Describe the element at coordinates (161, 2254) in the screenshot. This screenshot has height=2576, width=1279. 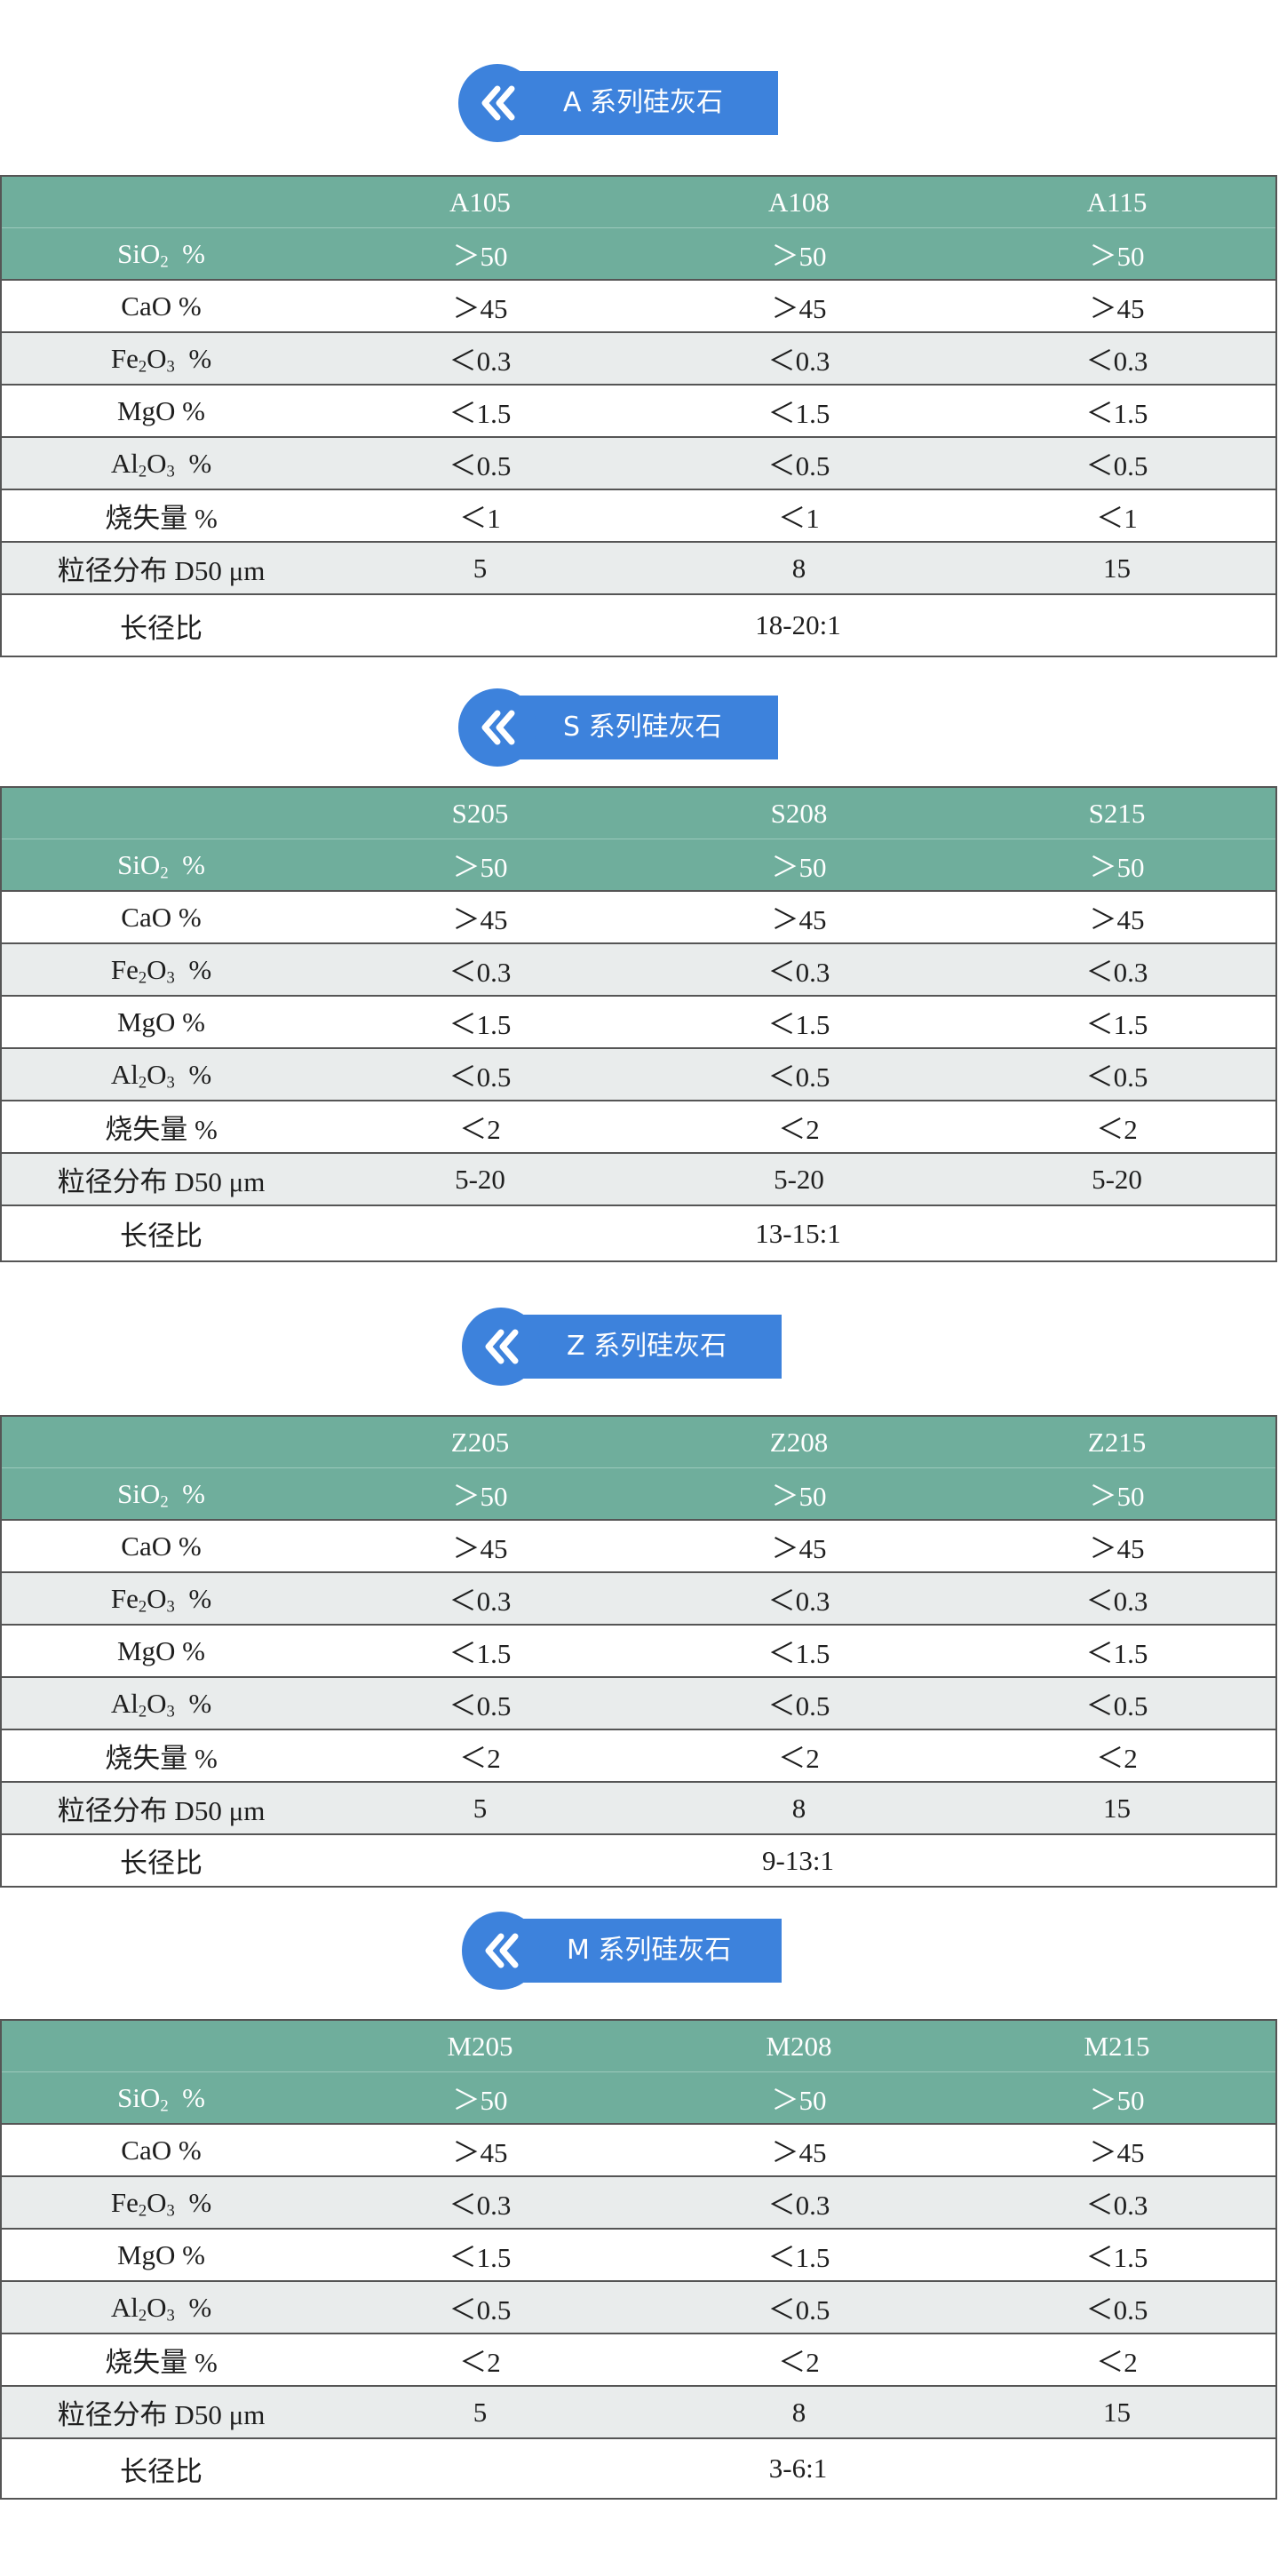
I see `label-text: MgO %` at that location.